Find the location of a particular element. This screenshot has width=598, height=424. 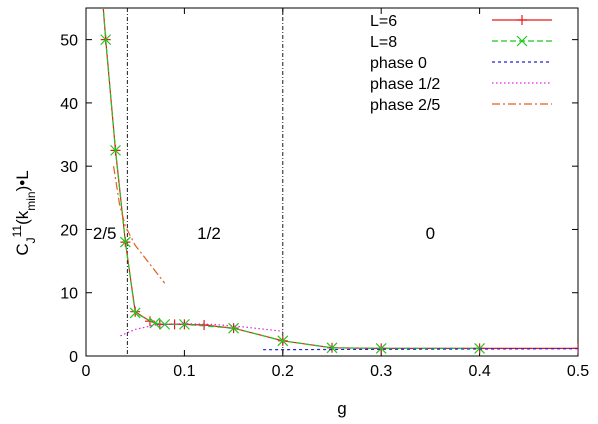

legend-label: L=6 is located at coordinates (383, 21).